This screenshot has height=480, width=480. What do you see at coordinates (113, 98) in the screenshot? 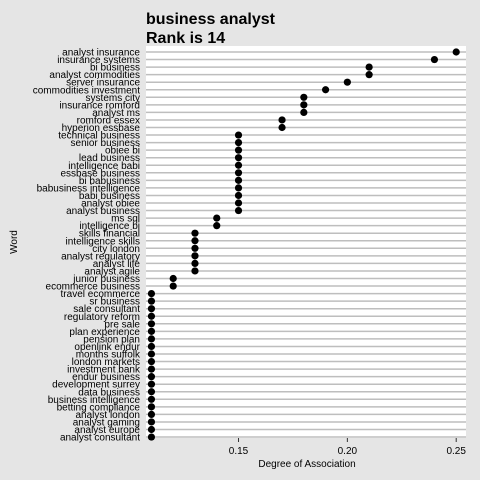
I see `y-tick-label: systems city` at bounding box center [113, 98].